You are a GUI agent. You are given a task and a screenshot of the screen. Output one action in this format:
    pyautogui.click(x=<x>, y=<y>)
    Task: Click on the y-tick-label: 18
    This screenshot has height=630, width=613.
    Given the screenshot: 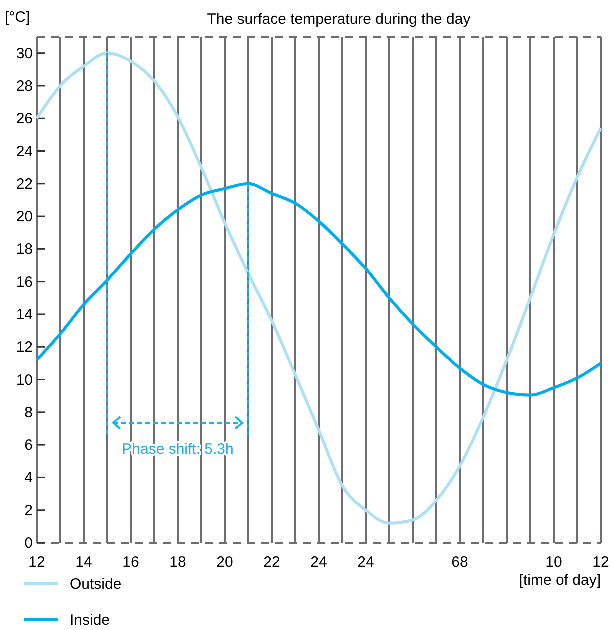 What is the action you would take?
    pyautogui.click(x=24, y=249)
    